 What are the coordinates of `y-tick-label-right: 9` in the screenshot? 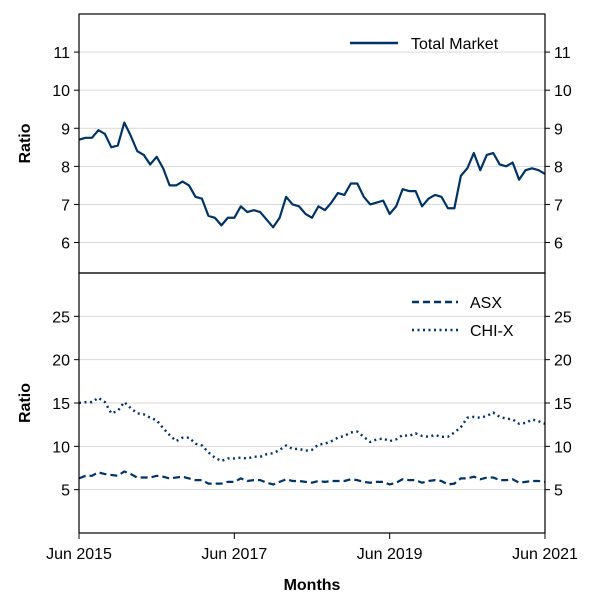 It's located at (558, 129).